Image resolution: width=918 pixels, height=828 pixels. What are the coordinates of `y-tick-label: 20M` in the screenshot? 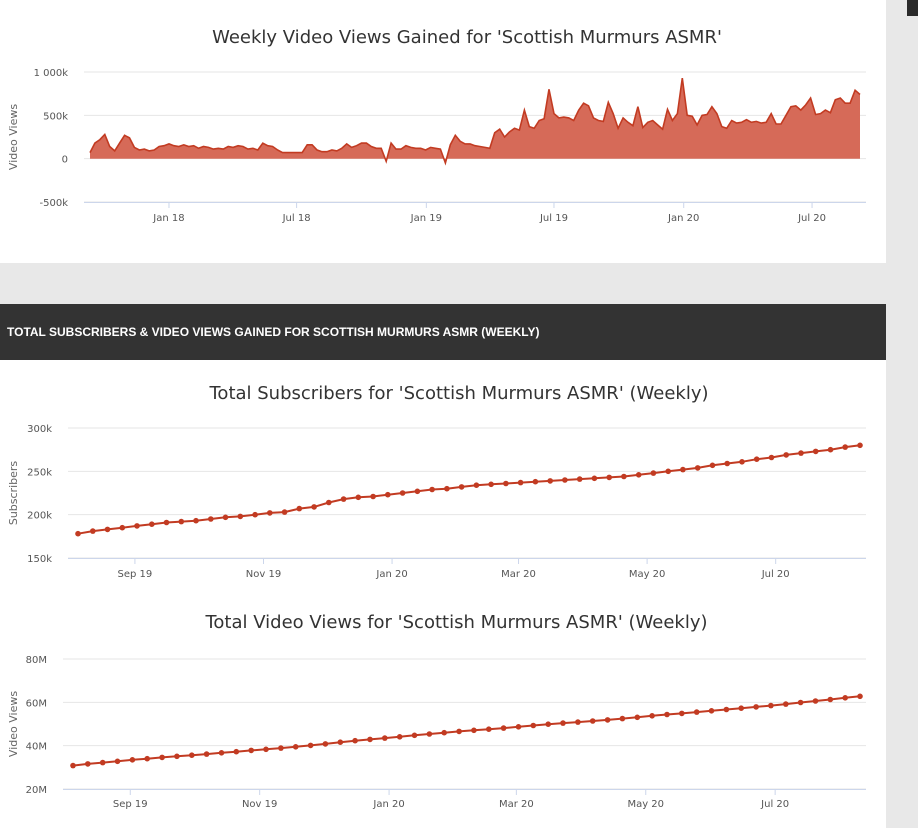 It's located at (36, 790).